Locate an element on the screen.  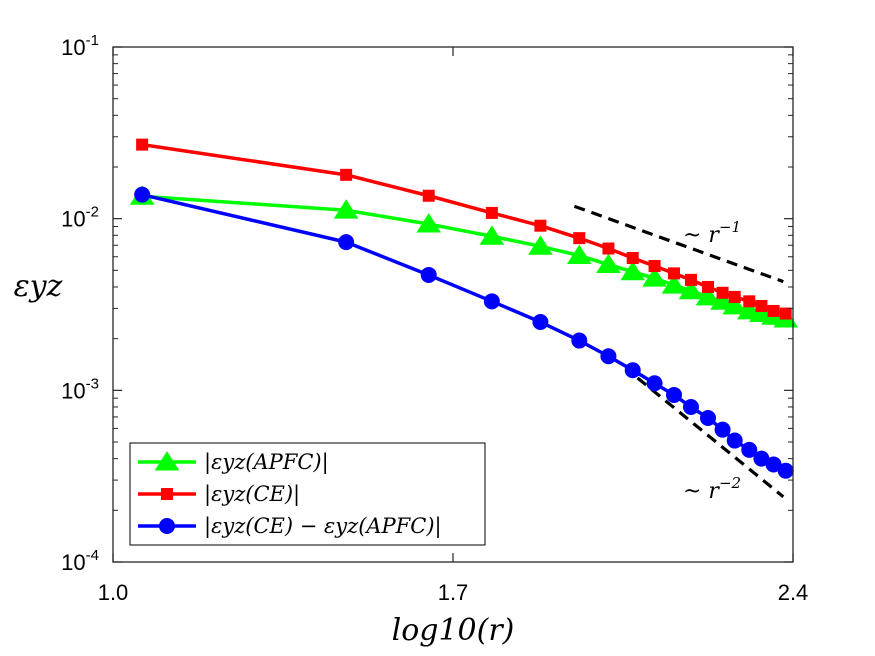
reference-label-exponent: −1 is located at coordinates (730, 227).